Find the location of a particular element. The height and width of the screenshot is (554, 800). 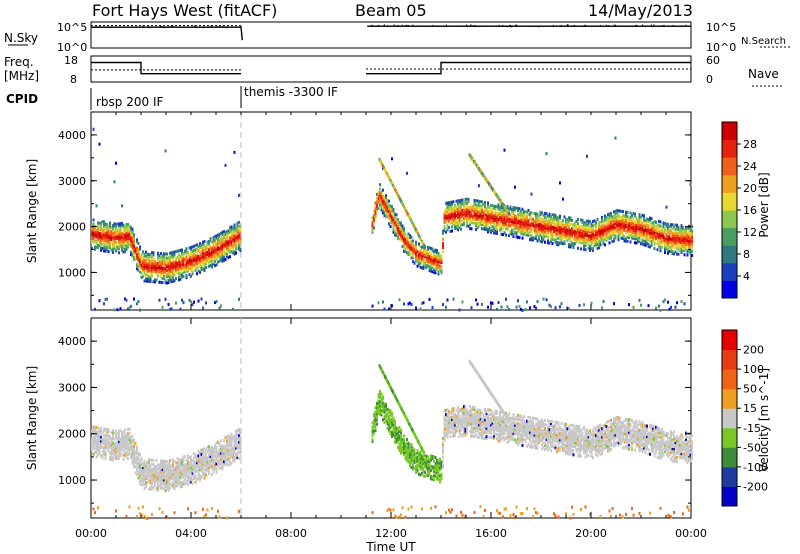

velocity-echo-near is located at coordinates (93, 509).